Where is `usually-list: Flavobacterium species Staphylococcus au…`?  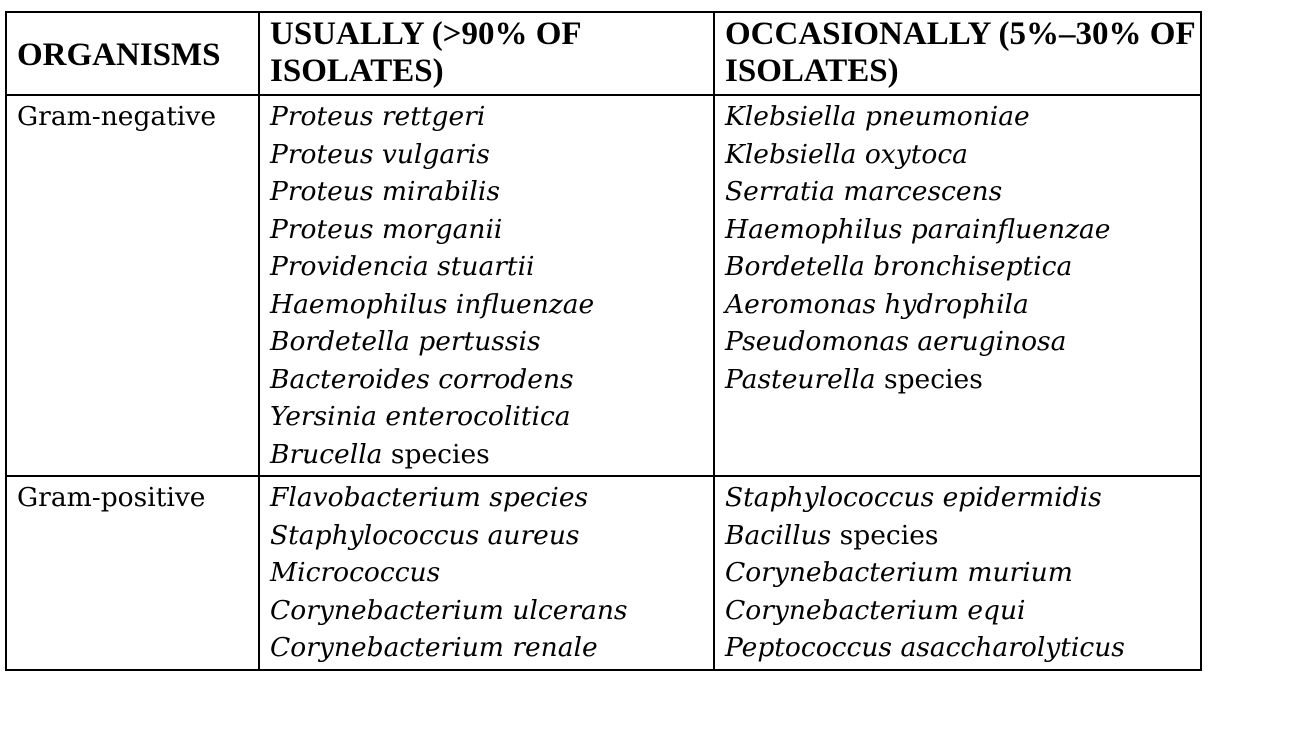
usually-list: Flavobacterium species Staphylococcus au… is located at coordinates (486, 573).